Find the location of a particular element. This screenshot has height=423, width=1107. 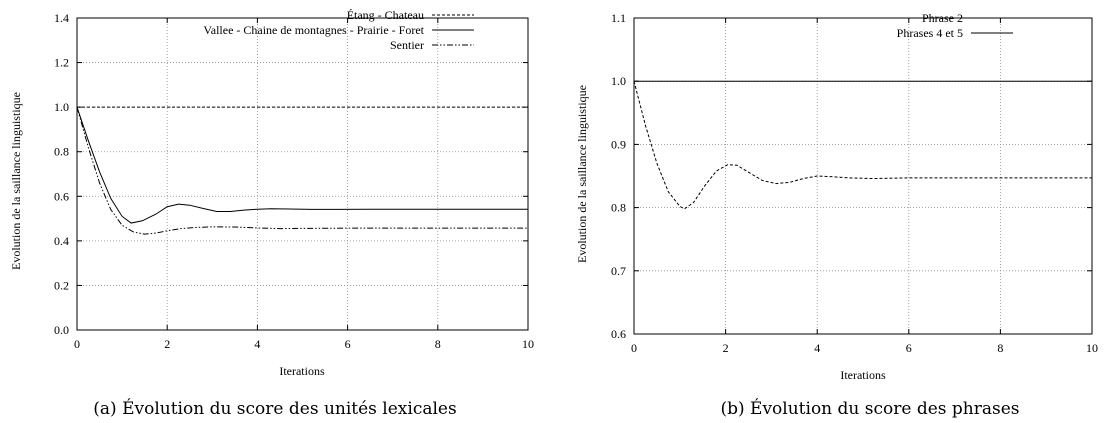

ytick-label-a-3: 0.6 is located at coordinates (61, 196).